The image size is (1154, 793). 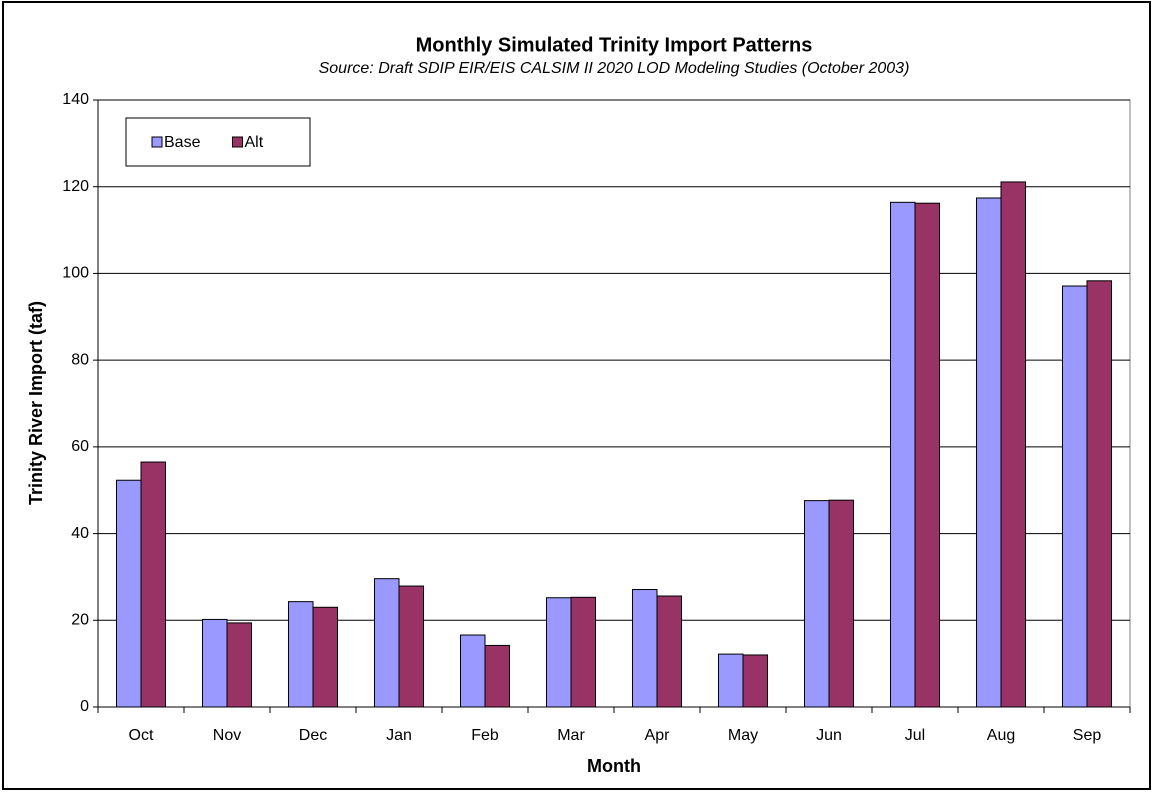 What do you see at coordinates (829, 735) in the screenshot?
I see `x-tick-label: Jun` at bounding box center [829, 735].